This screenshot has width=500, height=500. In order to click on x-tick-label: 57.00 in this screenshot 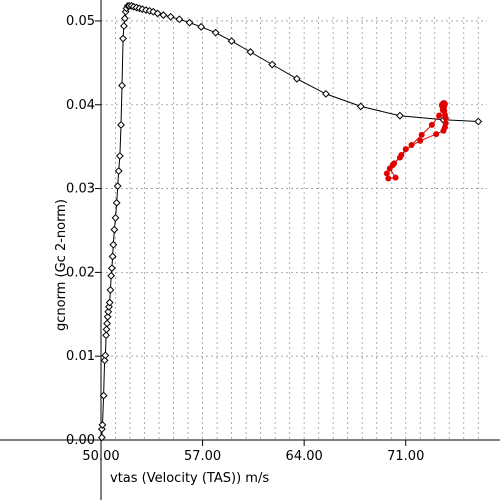, I will do `click(202, 456)`.